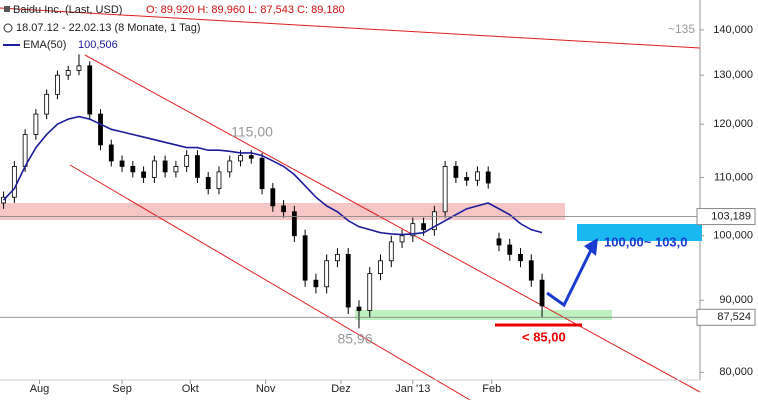 This screenshot has width=758, height=400. Describe the element at coordinates (245, 10) in the screenshot. I see `quote: O: 89,920 H: 89,960 L: 87,543 C: 89,180` at that location.